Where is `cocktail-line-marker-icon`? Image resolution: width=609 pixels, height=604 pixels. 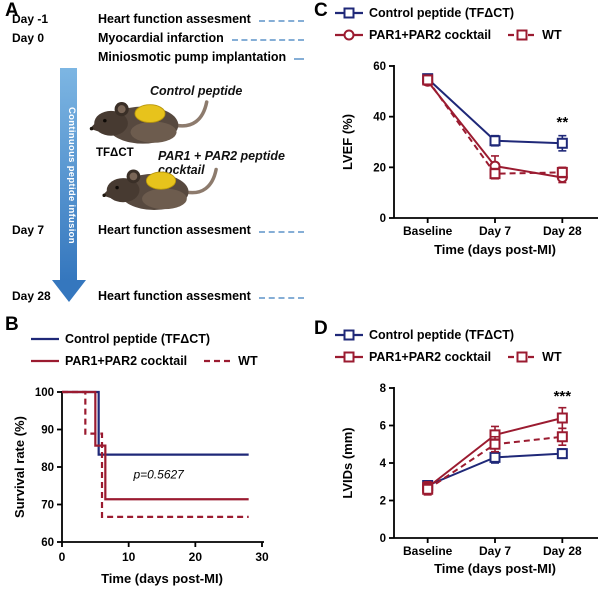 cocktail-line-marker-icon is located at coordinates (45, 361).